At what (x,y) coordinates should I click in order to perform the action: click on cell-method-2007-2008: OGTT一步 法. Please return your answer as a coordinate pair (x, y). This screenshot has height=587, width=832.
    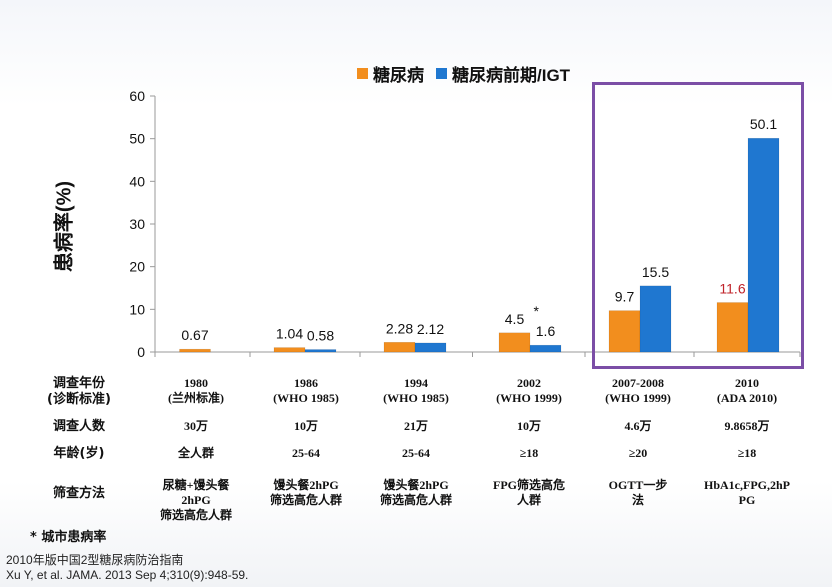
    Looking at the image, I should click on (638, 492).